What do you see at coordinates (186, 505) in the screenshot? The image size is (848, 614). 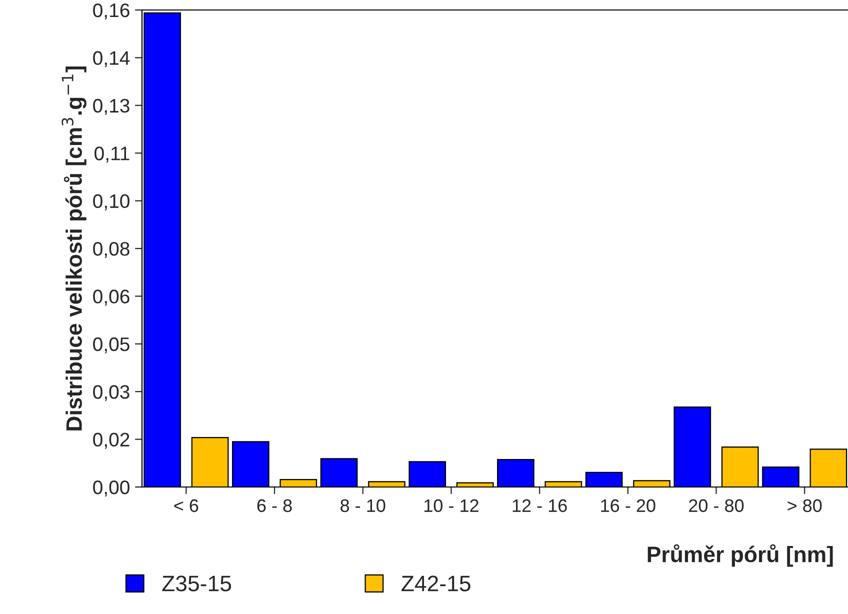 I see `x-tick-label: < 6` at bounding box center [186, 505].